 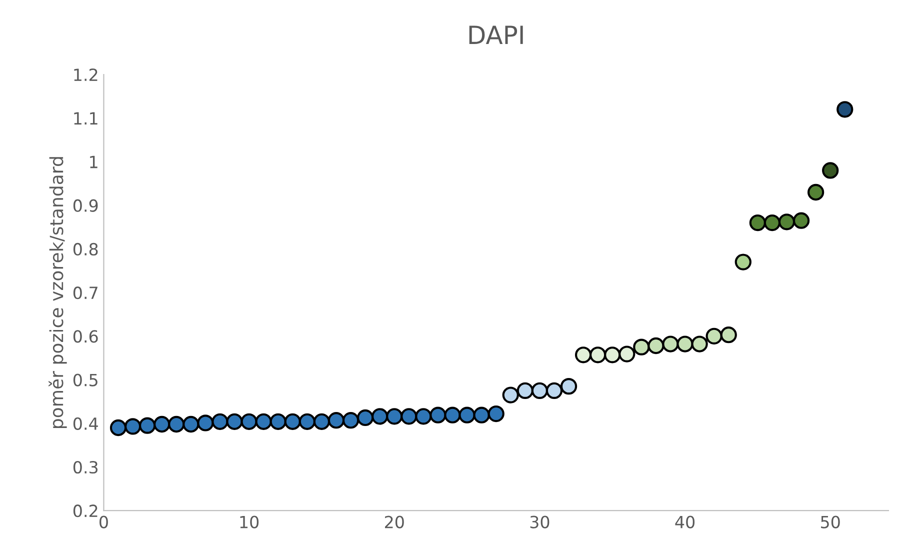 What do you see at coordinates (85, 249) in the screenshot?
I see `y-tick-label: 0.8` at bounding box center [85, 249].